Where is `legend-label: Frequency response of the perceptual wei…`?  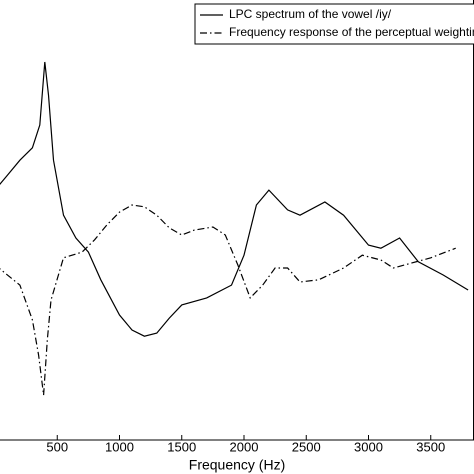 legend-label: Frequency response of the perceptual wei… is located at coordinates (351, 32).